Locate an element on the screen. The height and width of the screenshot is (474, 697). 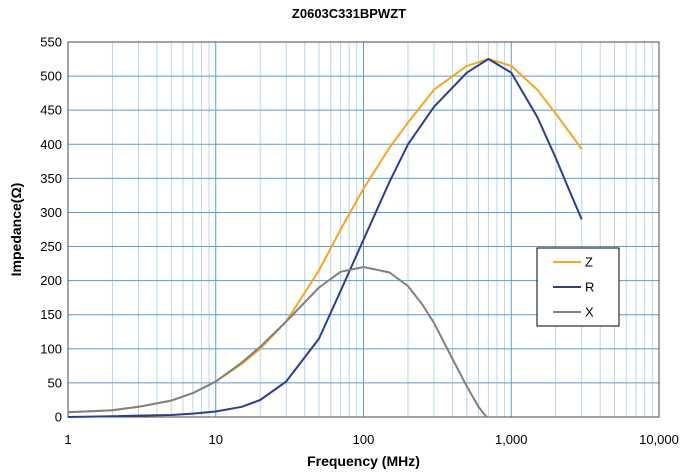
chart-title: Z0603C331BPWZT is located at coordinates (349, 13).